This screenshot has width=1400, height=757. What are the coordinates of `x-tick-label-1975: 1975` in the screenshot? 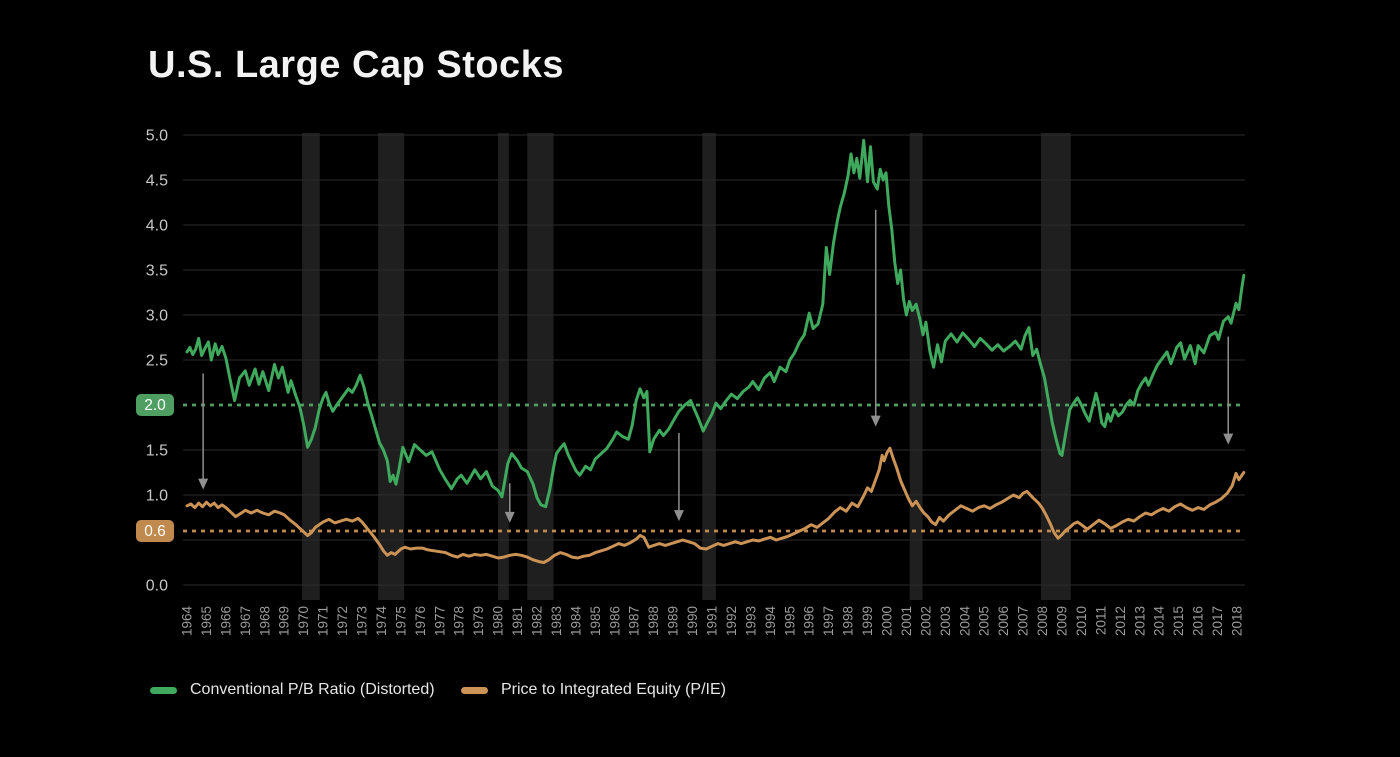 It's located at (400, 621).